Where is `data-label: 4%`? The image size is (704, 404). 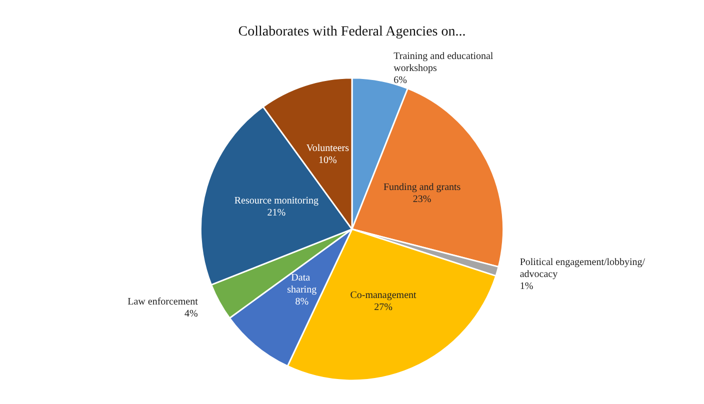
data-label: 4% is located at coordinates (191, 314).